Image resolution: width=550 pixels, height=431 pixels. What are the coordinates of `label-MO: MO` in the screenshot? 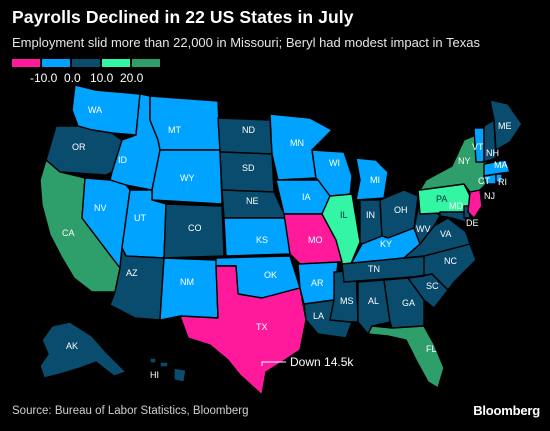 It's located at (315, 240).